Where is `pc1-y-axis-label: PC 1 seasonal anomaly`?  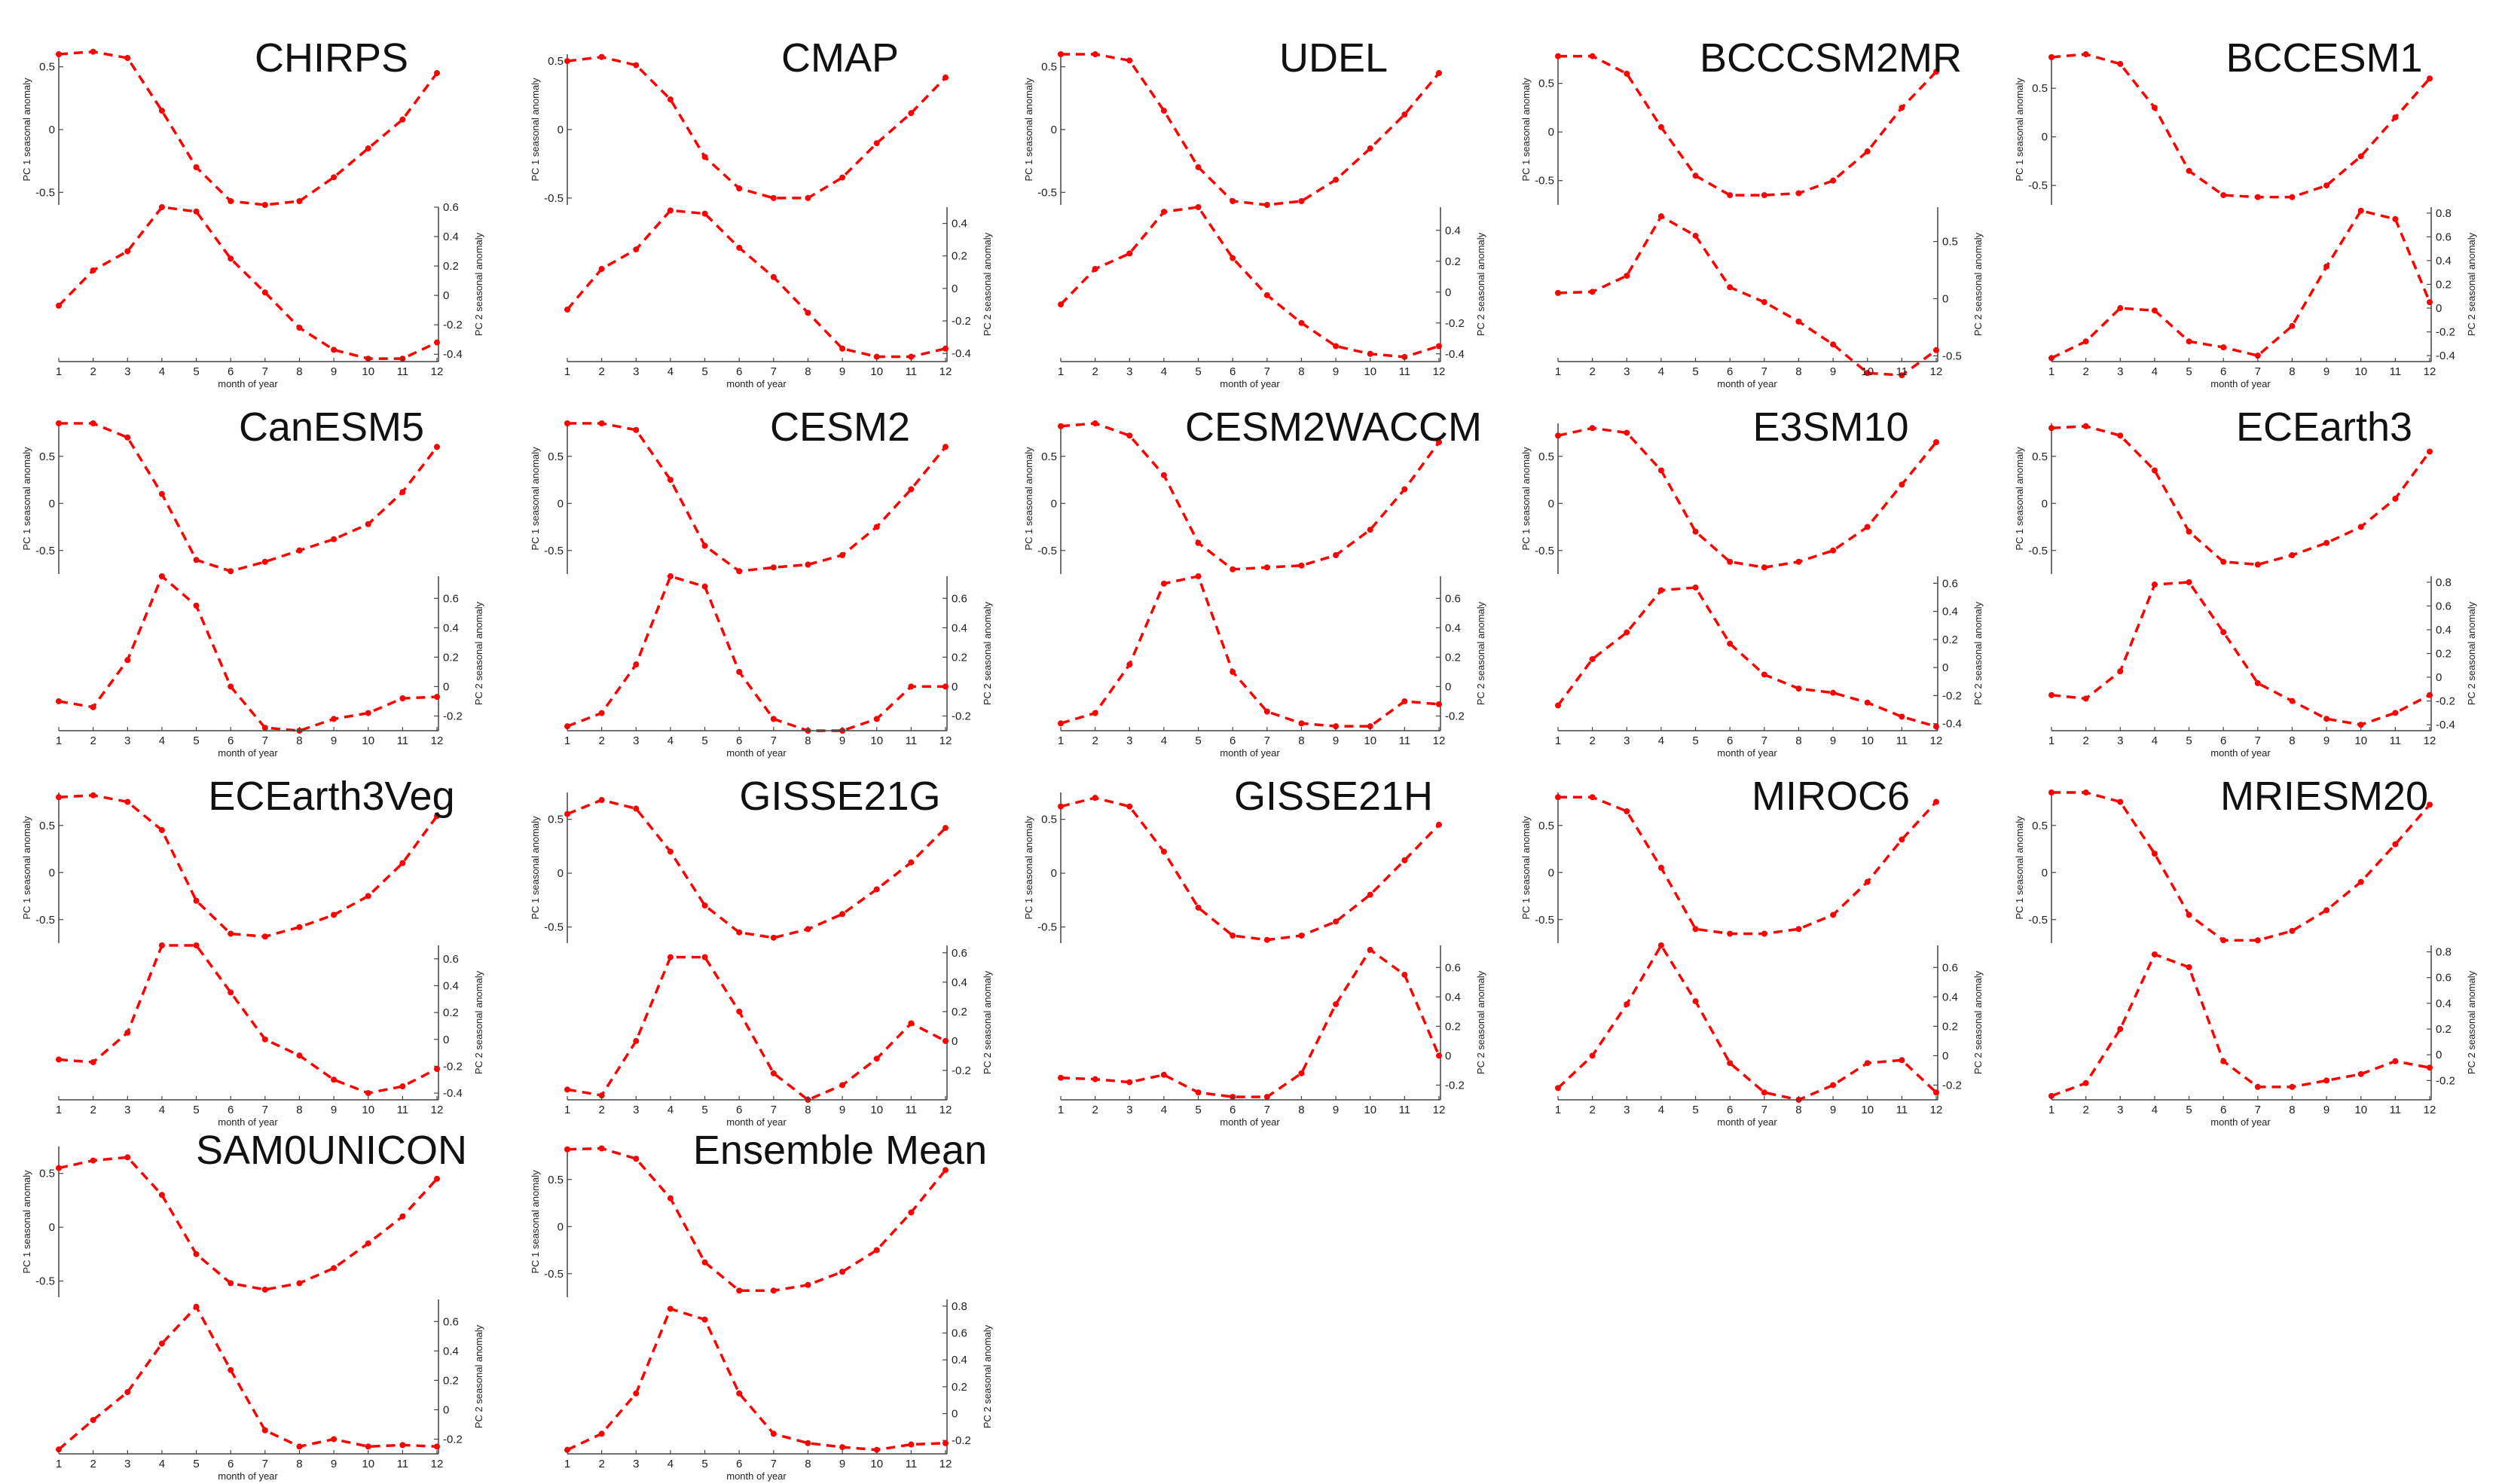
pc1-y-axis-label: PC 1 seasonal anomaly is located at coordinates (1029, 499).